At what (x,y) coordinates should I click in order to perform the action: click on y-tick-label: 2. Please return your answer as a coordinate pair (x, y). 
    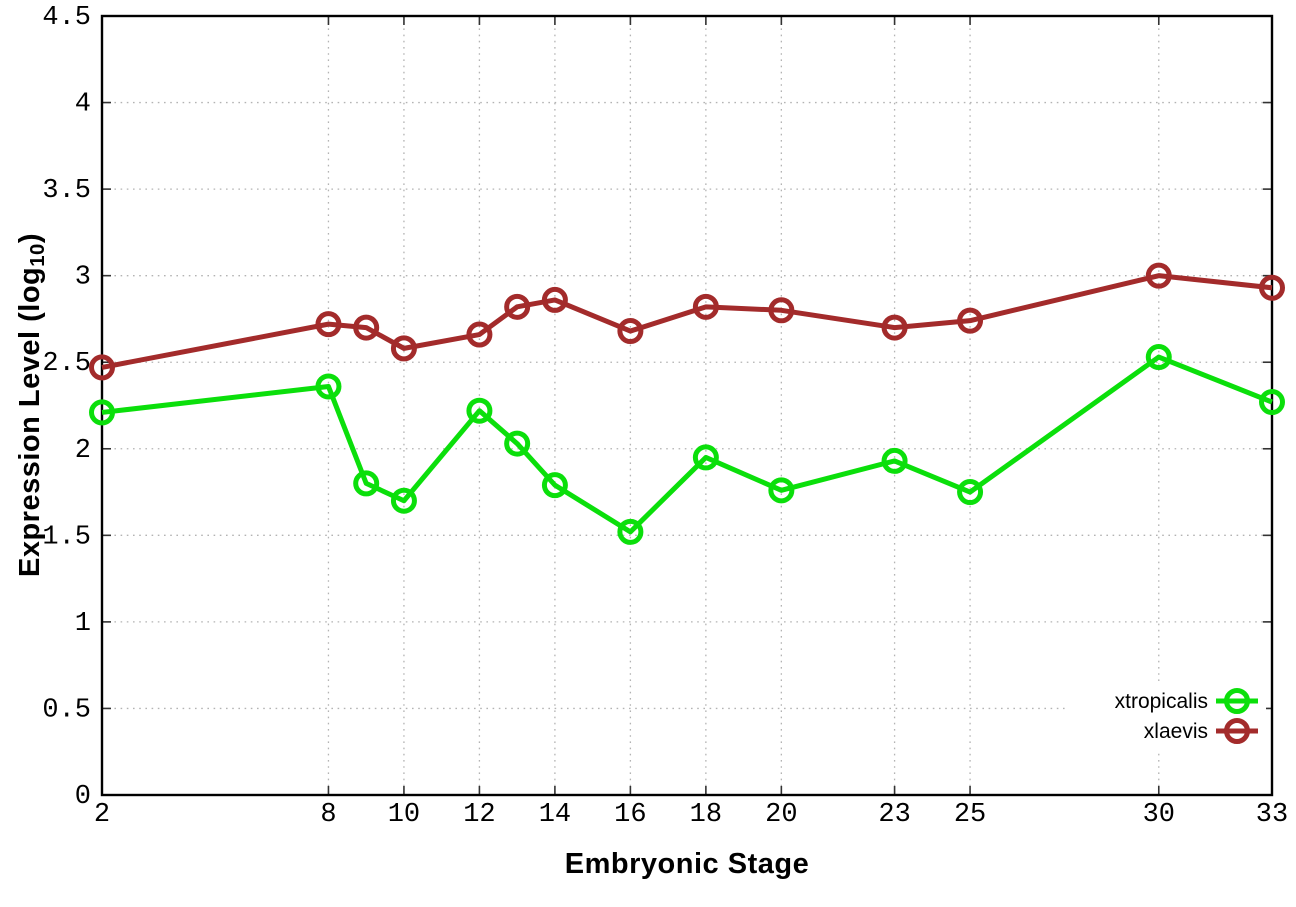
    Looking at the image, I should click on (83, 451).